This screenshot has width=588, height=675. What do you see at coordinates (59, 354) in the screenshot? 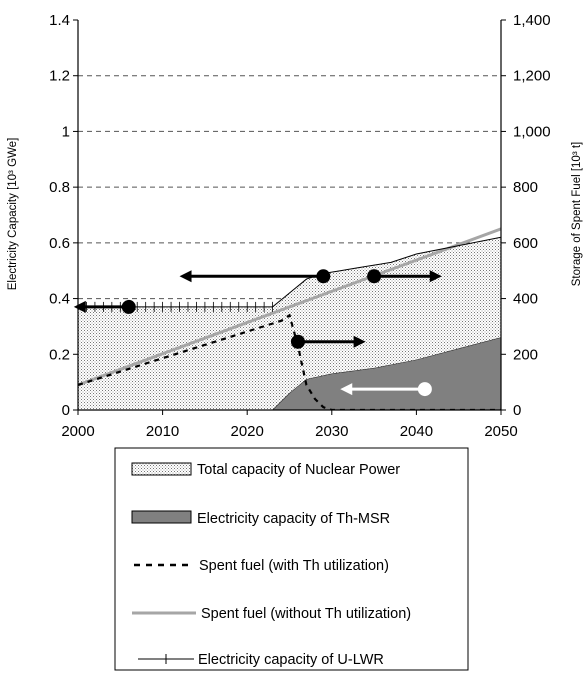
I see `y-left-tick-label: 0.2` at bounding box center [59, 354].